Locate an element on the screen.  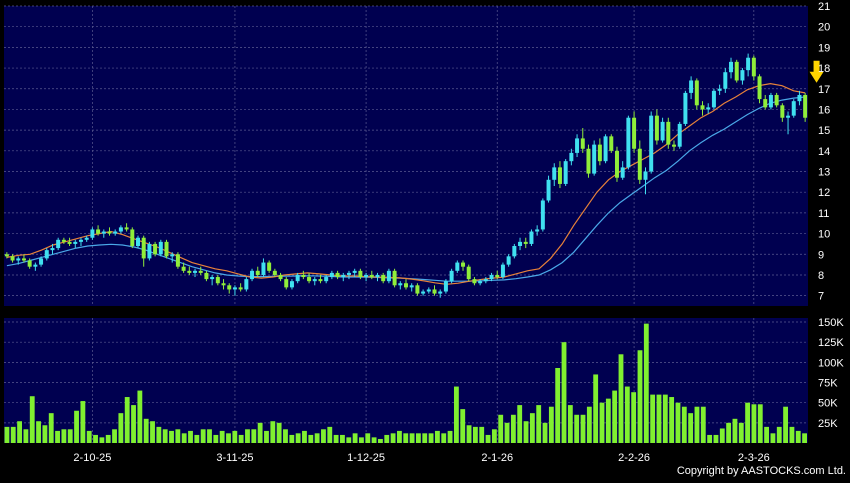
volume-tick-label: 100K is located at coordinates (831, 363).